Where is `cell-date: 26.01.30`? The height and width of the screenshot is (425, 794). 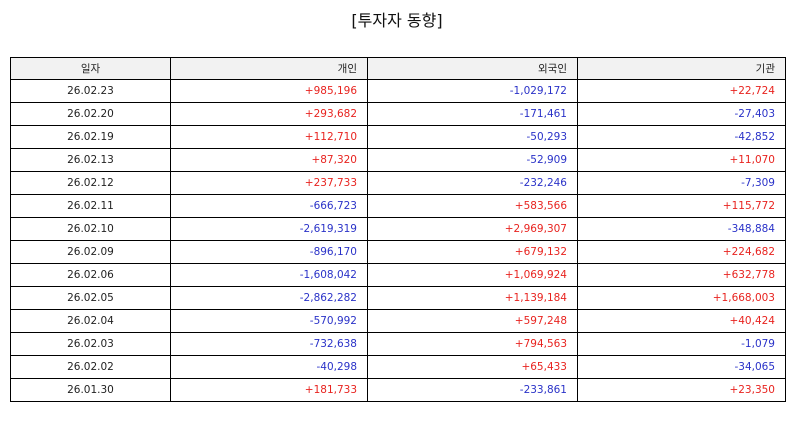 cell-date: 26.01.30 is located at coordinates (90, 390).